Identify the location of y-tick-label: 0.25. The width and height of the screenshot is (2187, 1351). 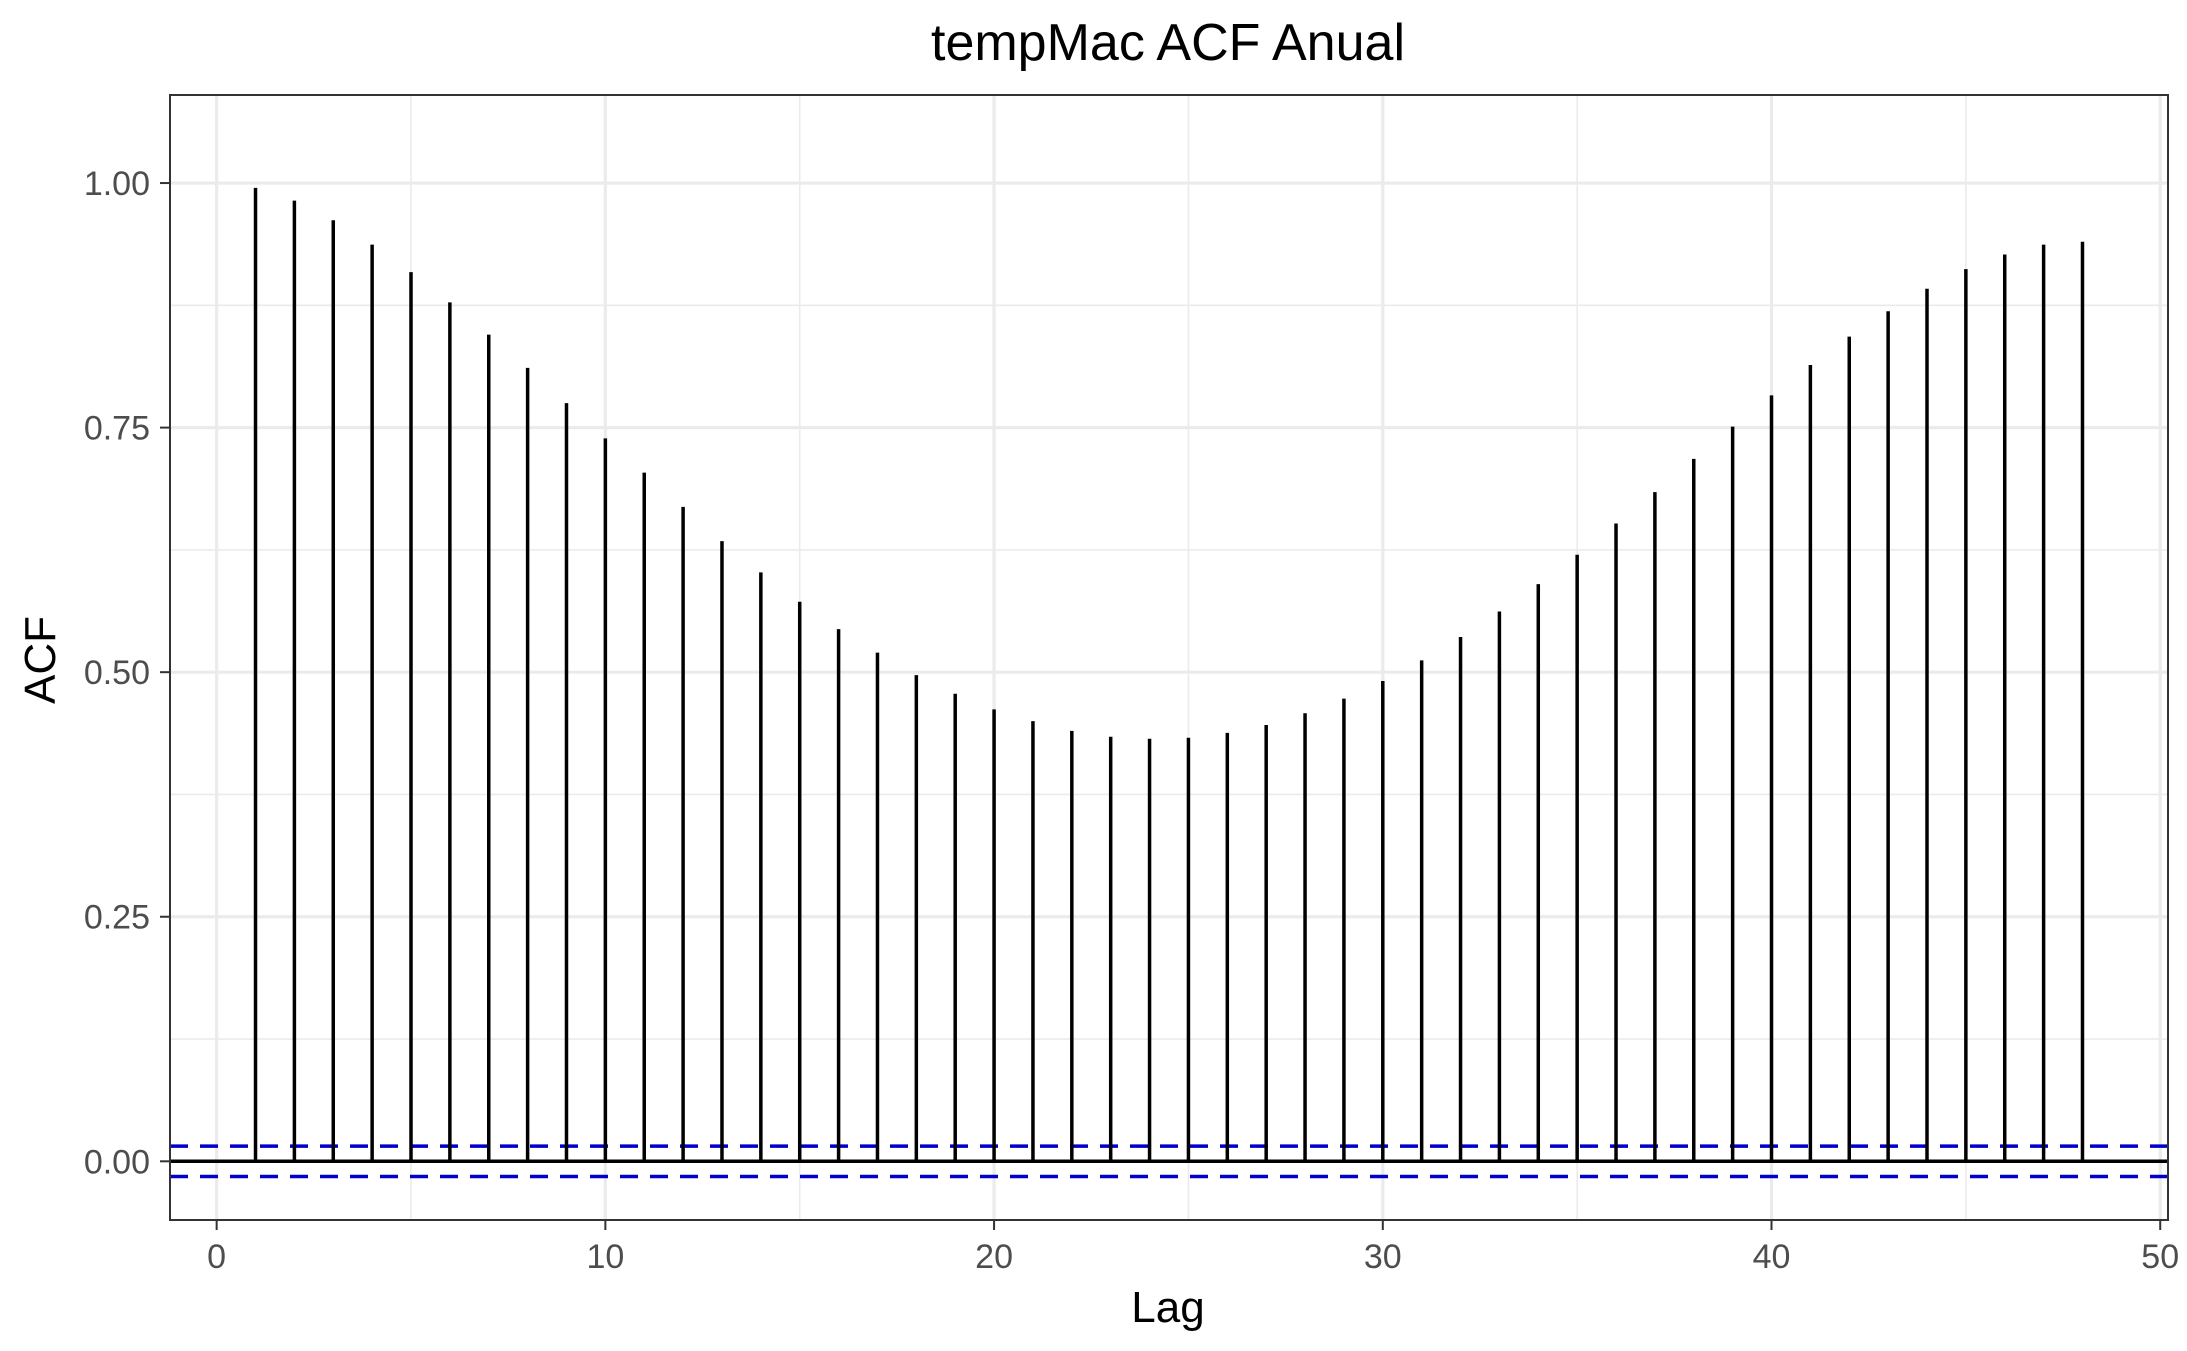
(117, 918).